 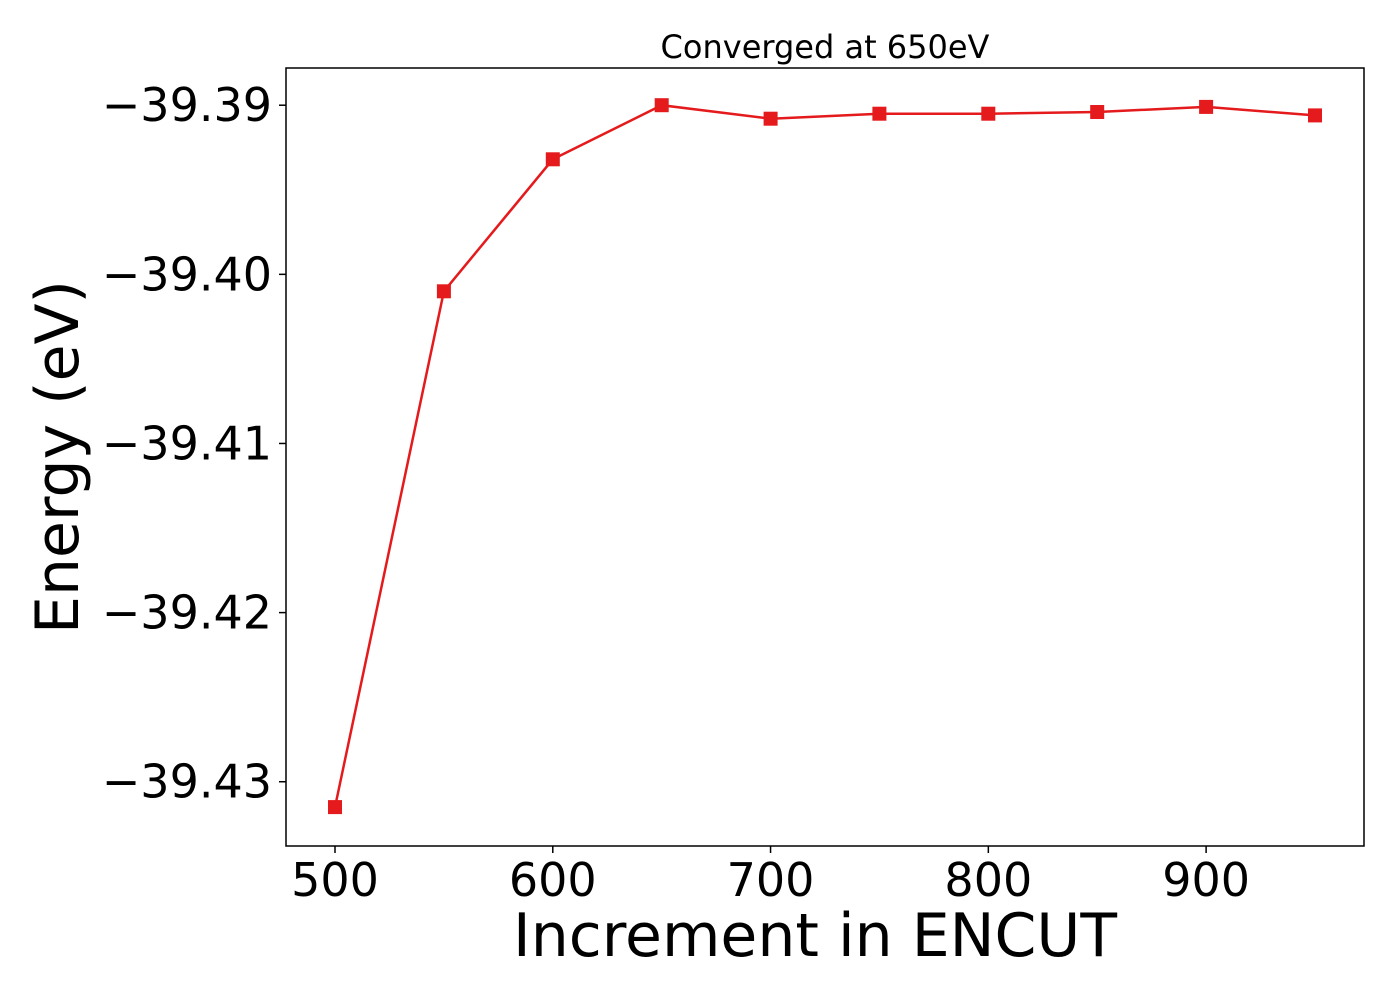 I want to click on y-tick-label: −39.39, so click(x=187, y=105).